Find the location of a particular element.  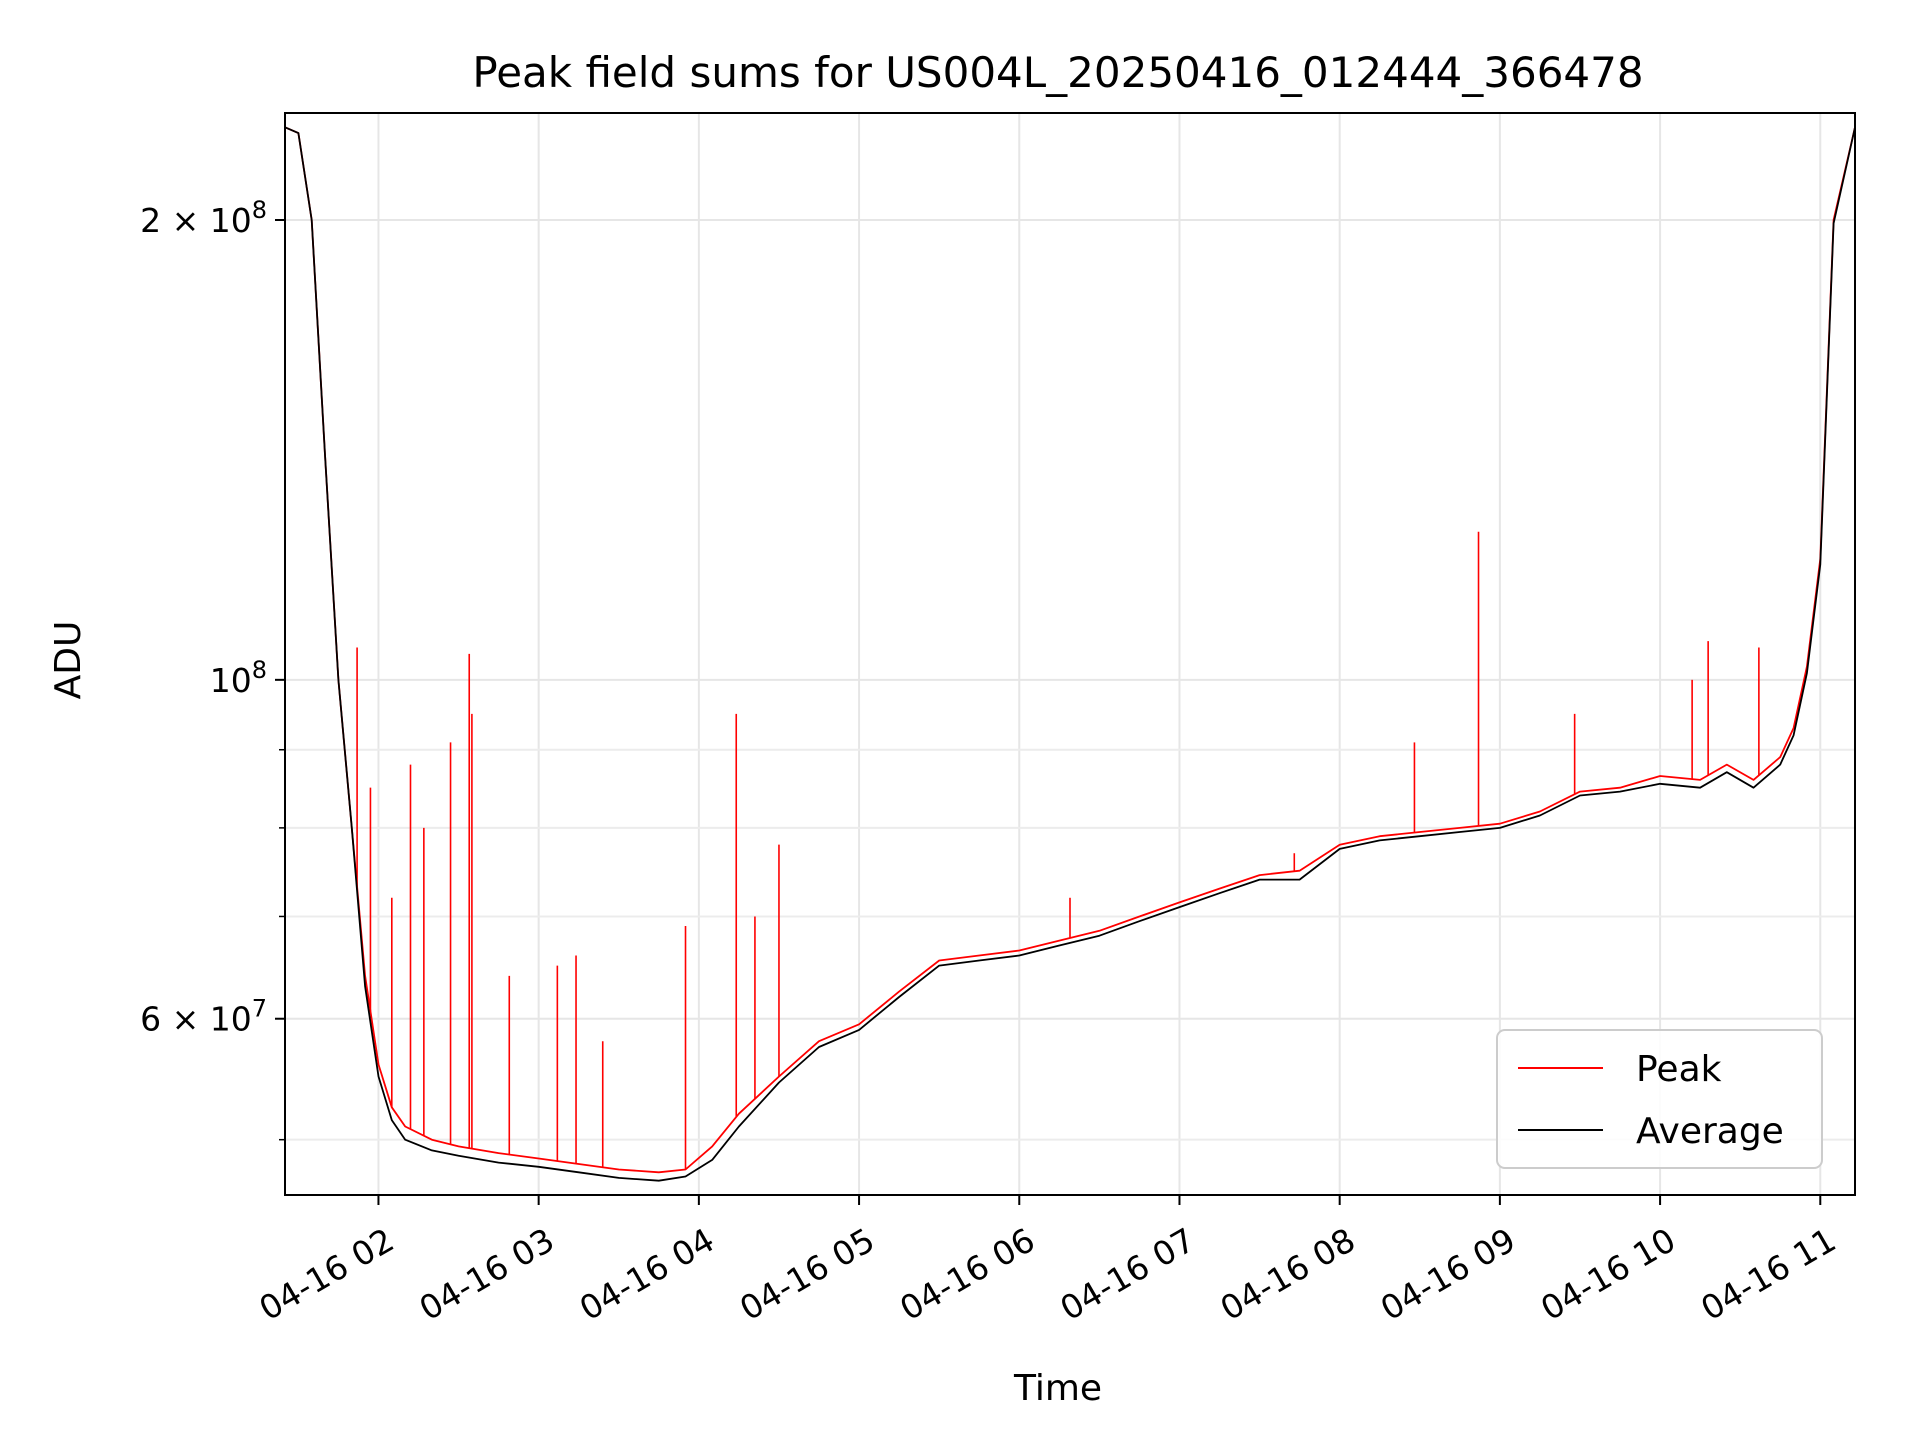

legend-box is located at coordinates (1659, 1099).